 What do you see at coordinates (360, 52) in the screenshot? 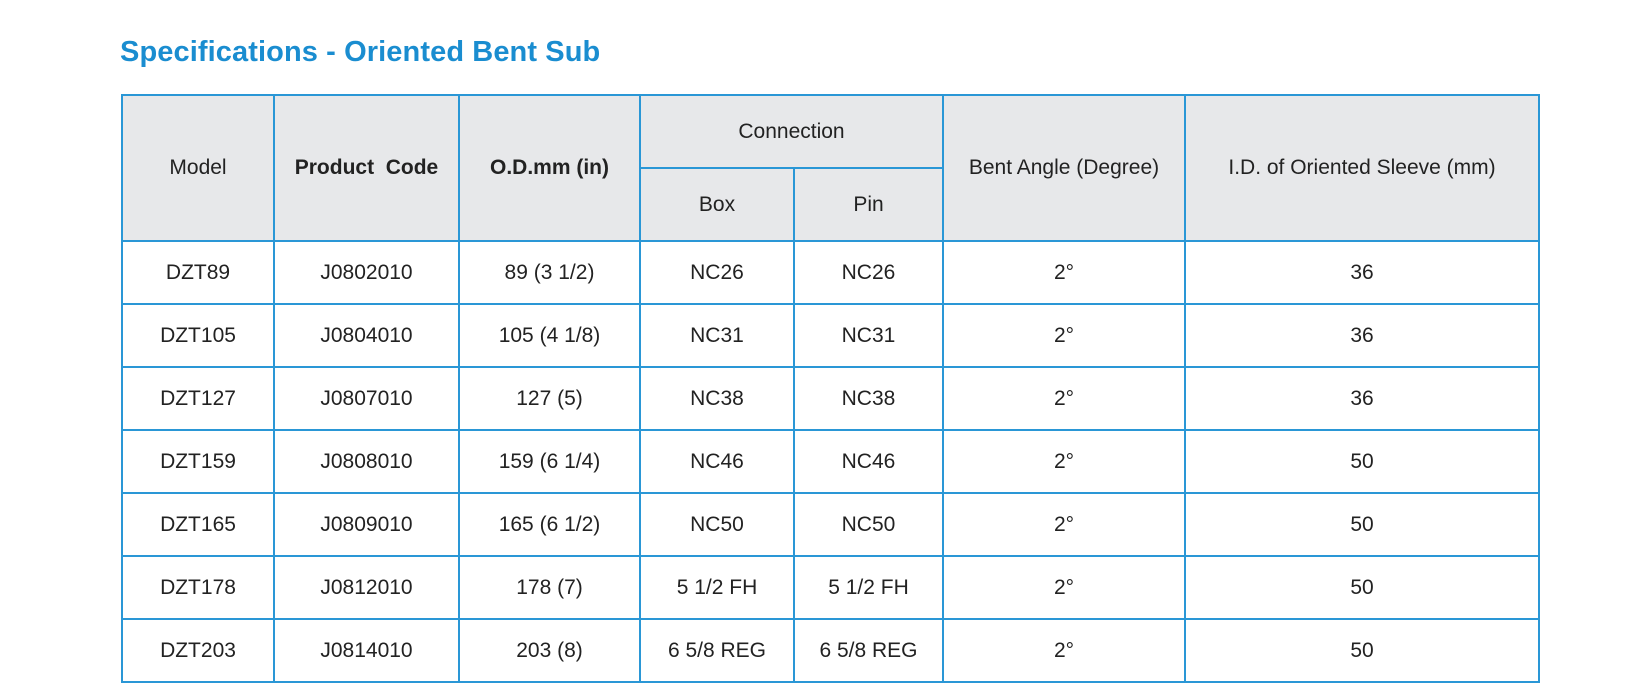
I see `page-title: Specifications - Oriented Bent Sub` at bounding box center [360, 52].